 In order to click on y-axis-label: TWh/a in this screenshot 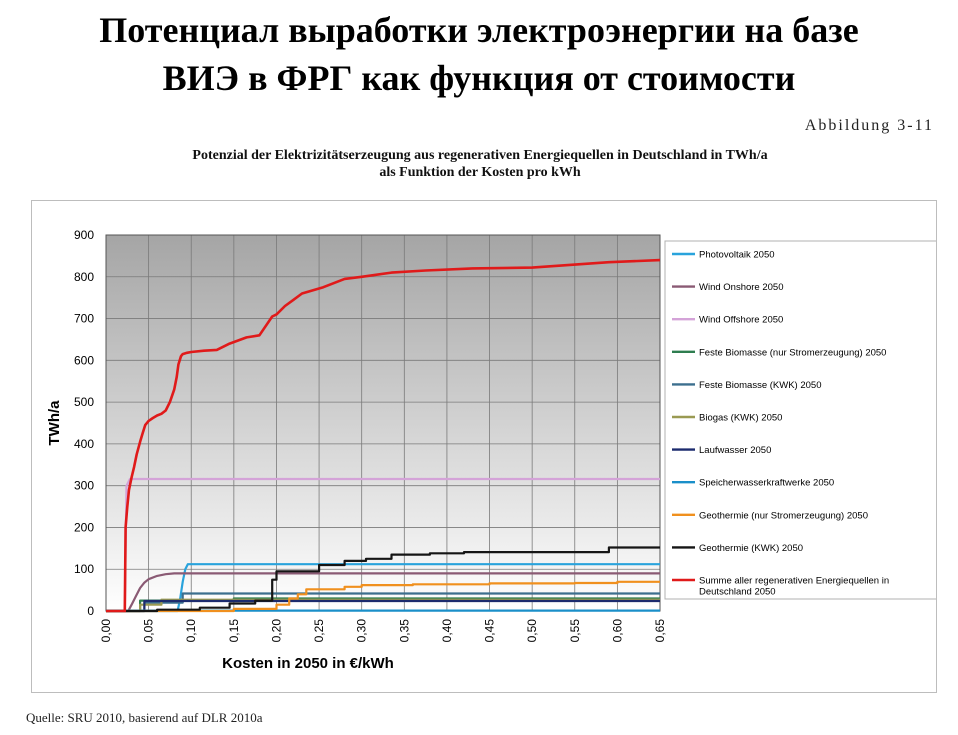, I will do `click(54, 423)`.